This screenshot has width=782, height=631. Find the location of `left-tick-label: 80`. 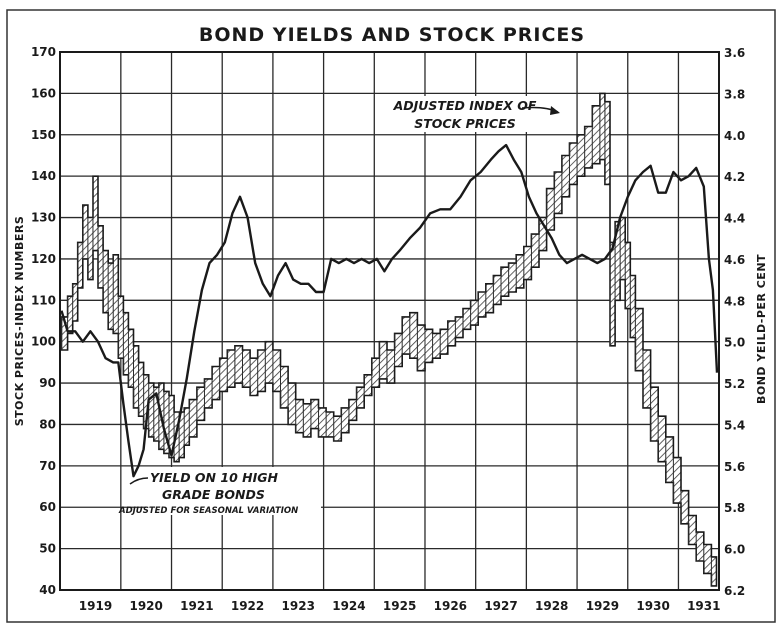

left-tick-label: 80 is located at coordinates (47, 424).